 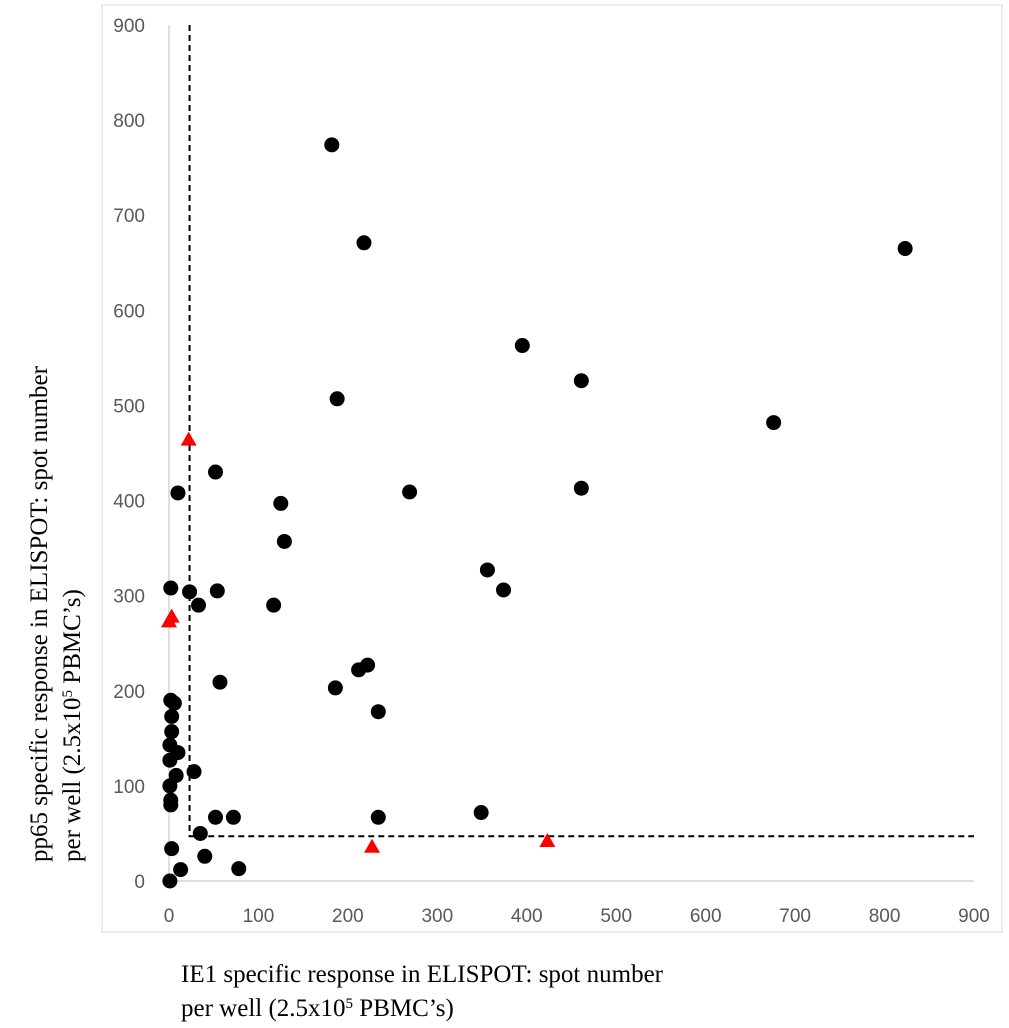 I want to click on y-tick-label: 600, so click(x=129, y=311).